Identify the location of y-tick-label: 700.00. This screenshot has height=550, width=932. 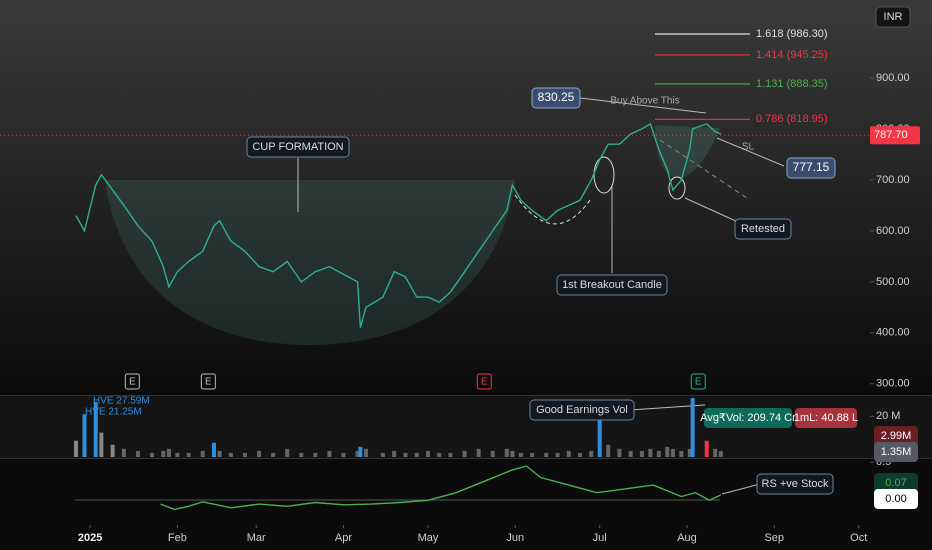
(893, 180).